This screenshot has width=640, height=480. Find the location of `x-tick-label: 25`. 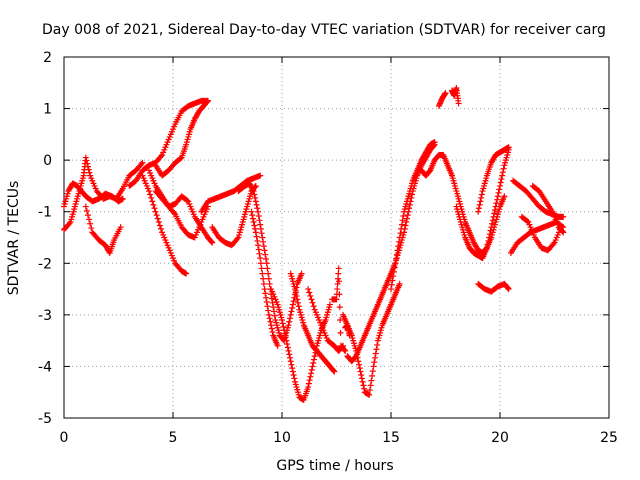

x-tick-label: 25 is located at coordinates (609, 438).